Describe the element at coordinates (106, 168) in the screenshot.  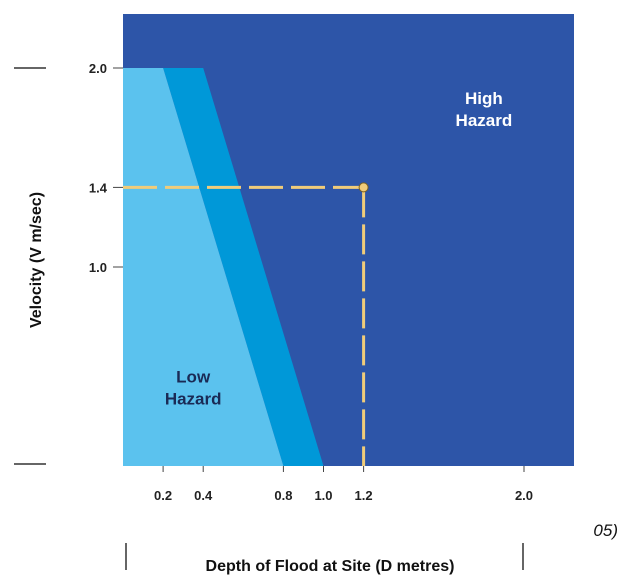
I see `y-axis-ticks: 2.0 1.4 1.0` at that location.